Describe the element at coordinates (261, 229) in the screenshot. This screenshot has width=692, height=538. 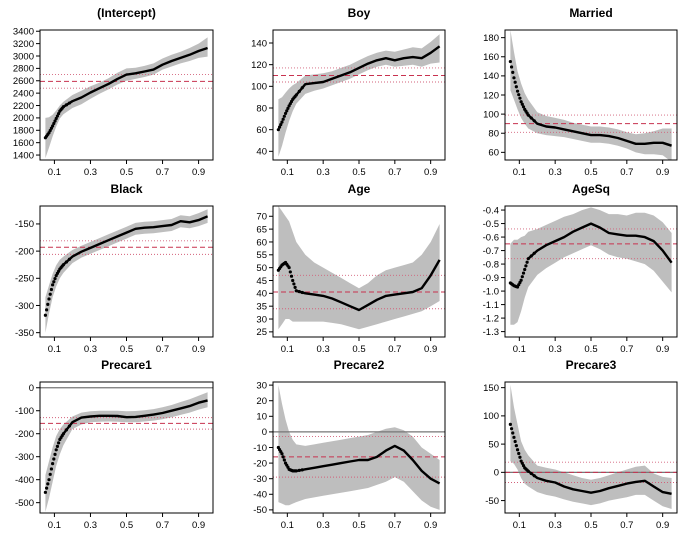
I see `y-tick-label: 65` at that location.